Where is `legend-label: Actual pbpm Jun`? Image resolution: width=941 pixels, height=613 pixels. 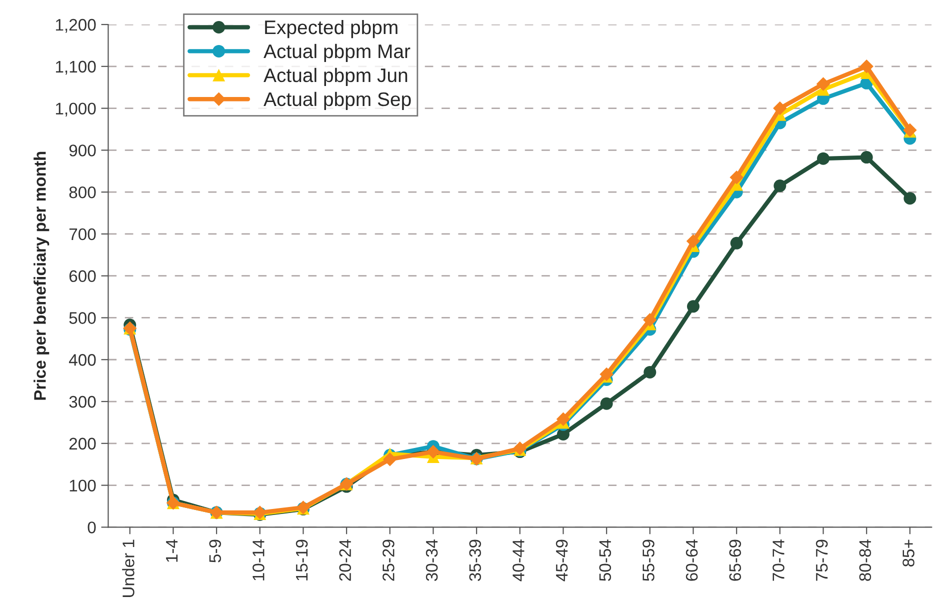 legend-label: Actual pbpm Jun is located at coordinates (336, 77).